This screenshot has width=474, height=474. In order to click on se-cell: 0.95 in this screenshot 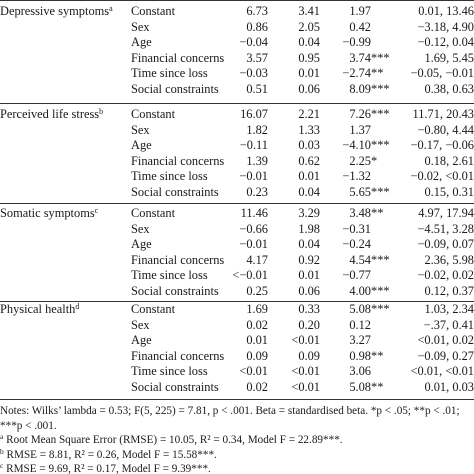, I will do `click(309, 57)`.